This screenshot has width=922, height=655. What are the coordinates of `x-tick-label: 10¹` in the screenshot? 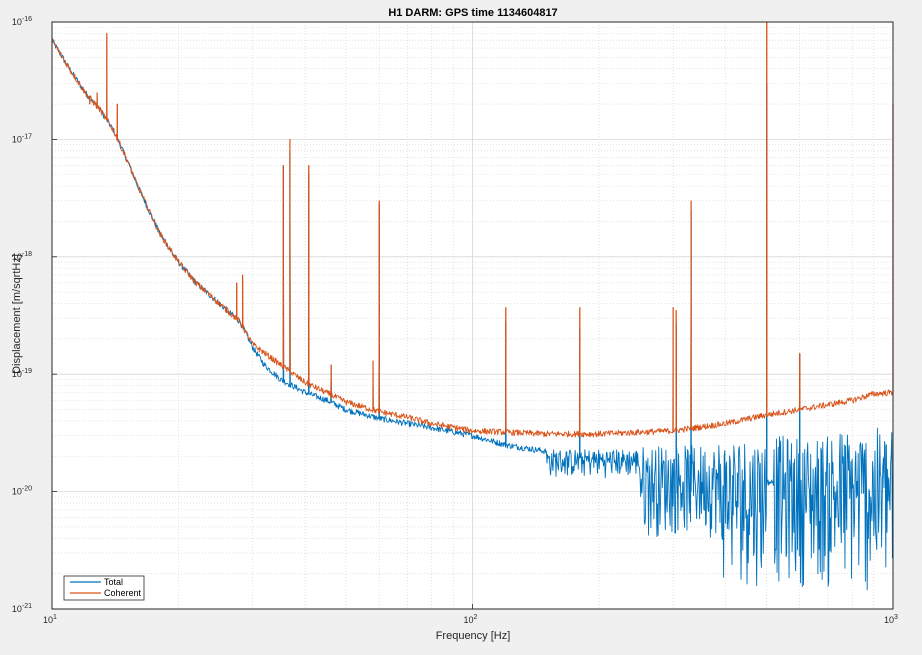 It's located at (50, 619).